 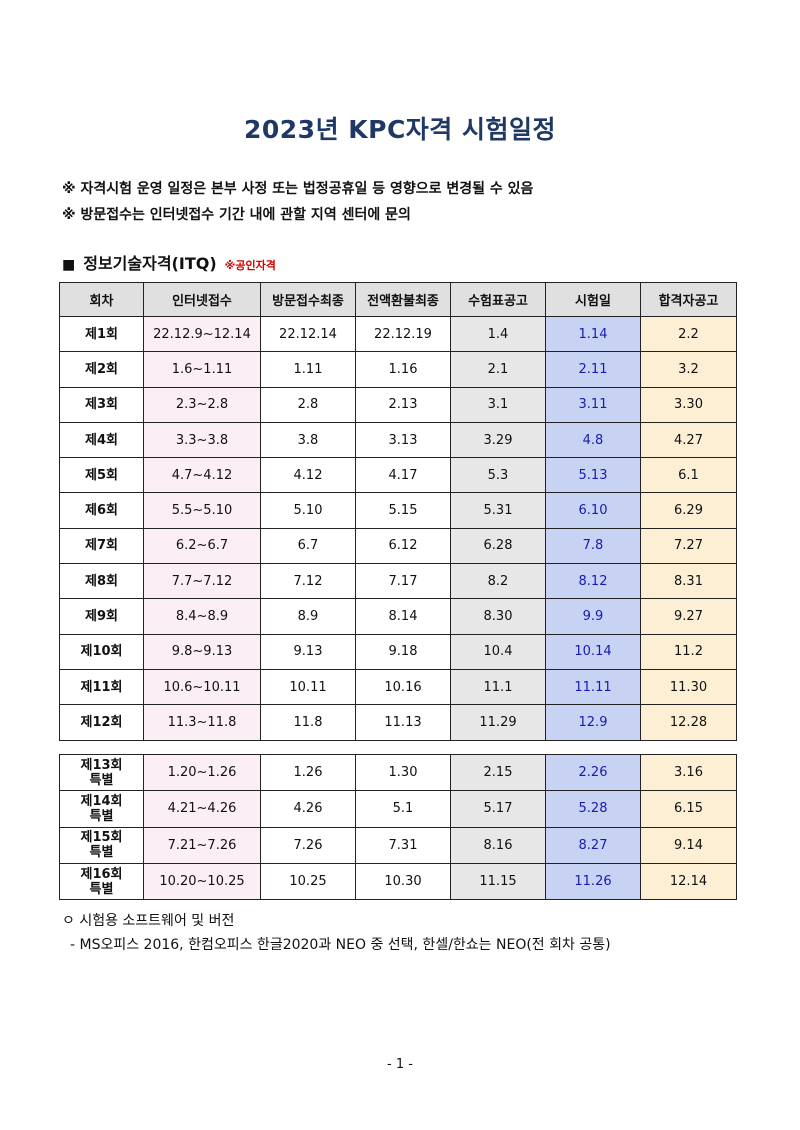 I want to click on cell-round: 제8회, so click(x=101, y=581).